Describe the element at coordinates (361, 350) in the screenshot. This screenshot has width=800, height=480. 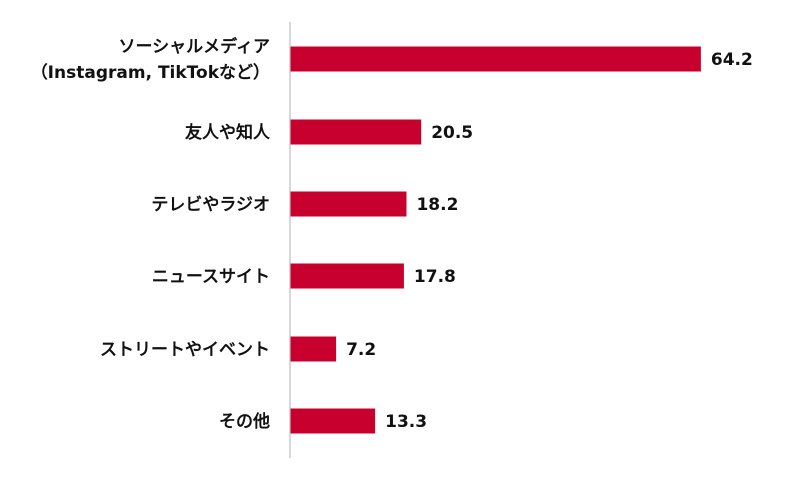
I see `value-label: 7.2` at that location.